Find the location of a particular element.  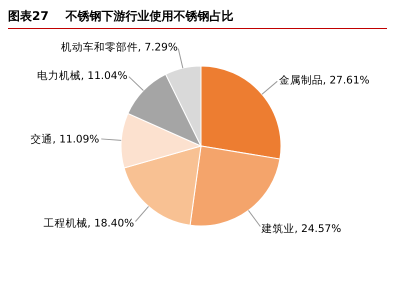

slice-label: 工程机械, 18.40% is located at coordinates (88, 223).